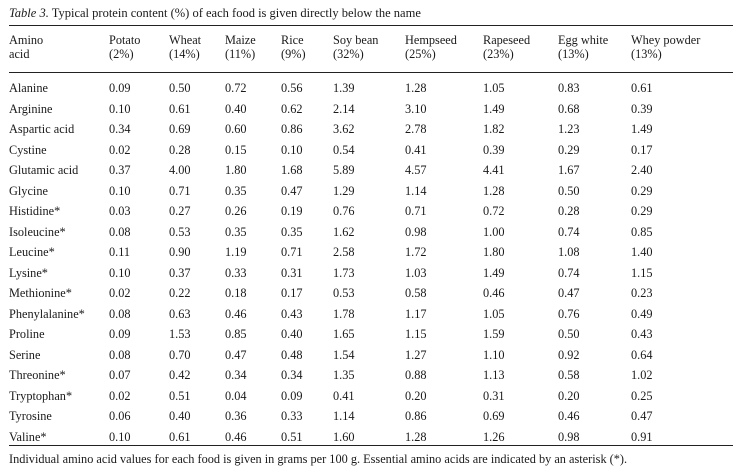 The image size is (737, 475). Describe the element at coordinates (125, 40) in the screenshot. I see `header-food-name: Potato` at that location.